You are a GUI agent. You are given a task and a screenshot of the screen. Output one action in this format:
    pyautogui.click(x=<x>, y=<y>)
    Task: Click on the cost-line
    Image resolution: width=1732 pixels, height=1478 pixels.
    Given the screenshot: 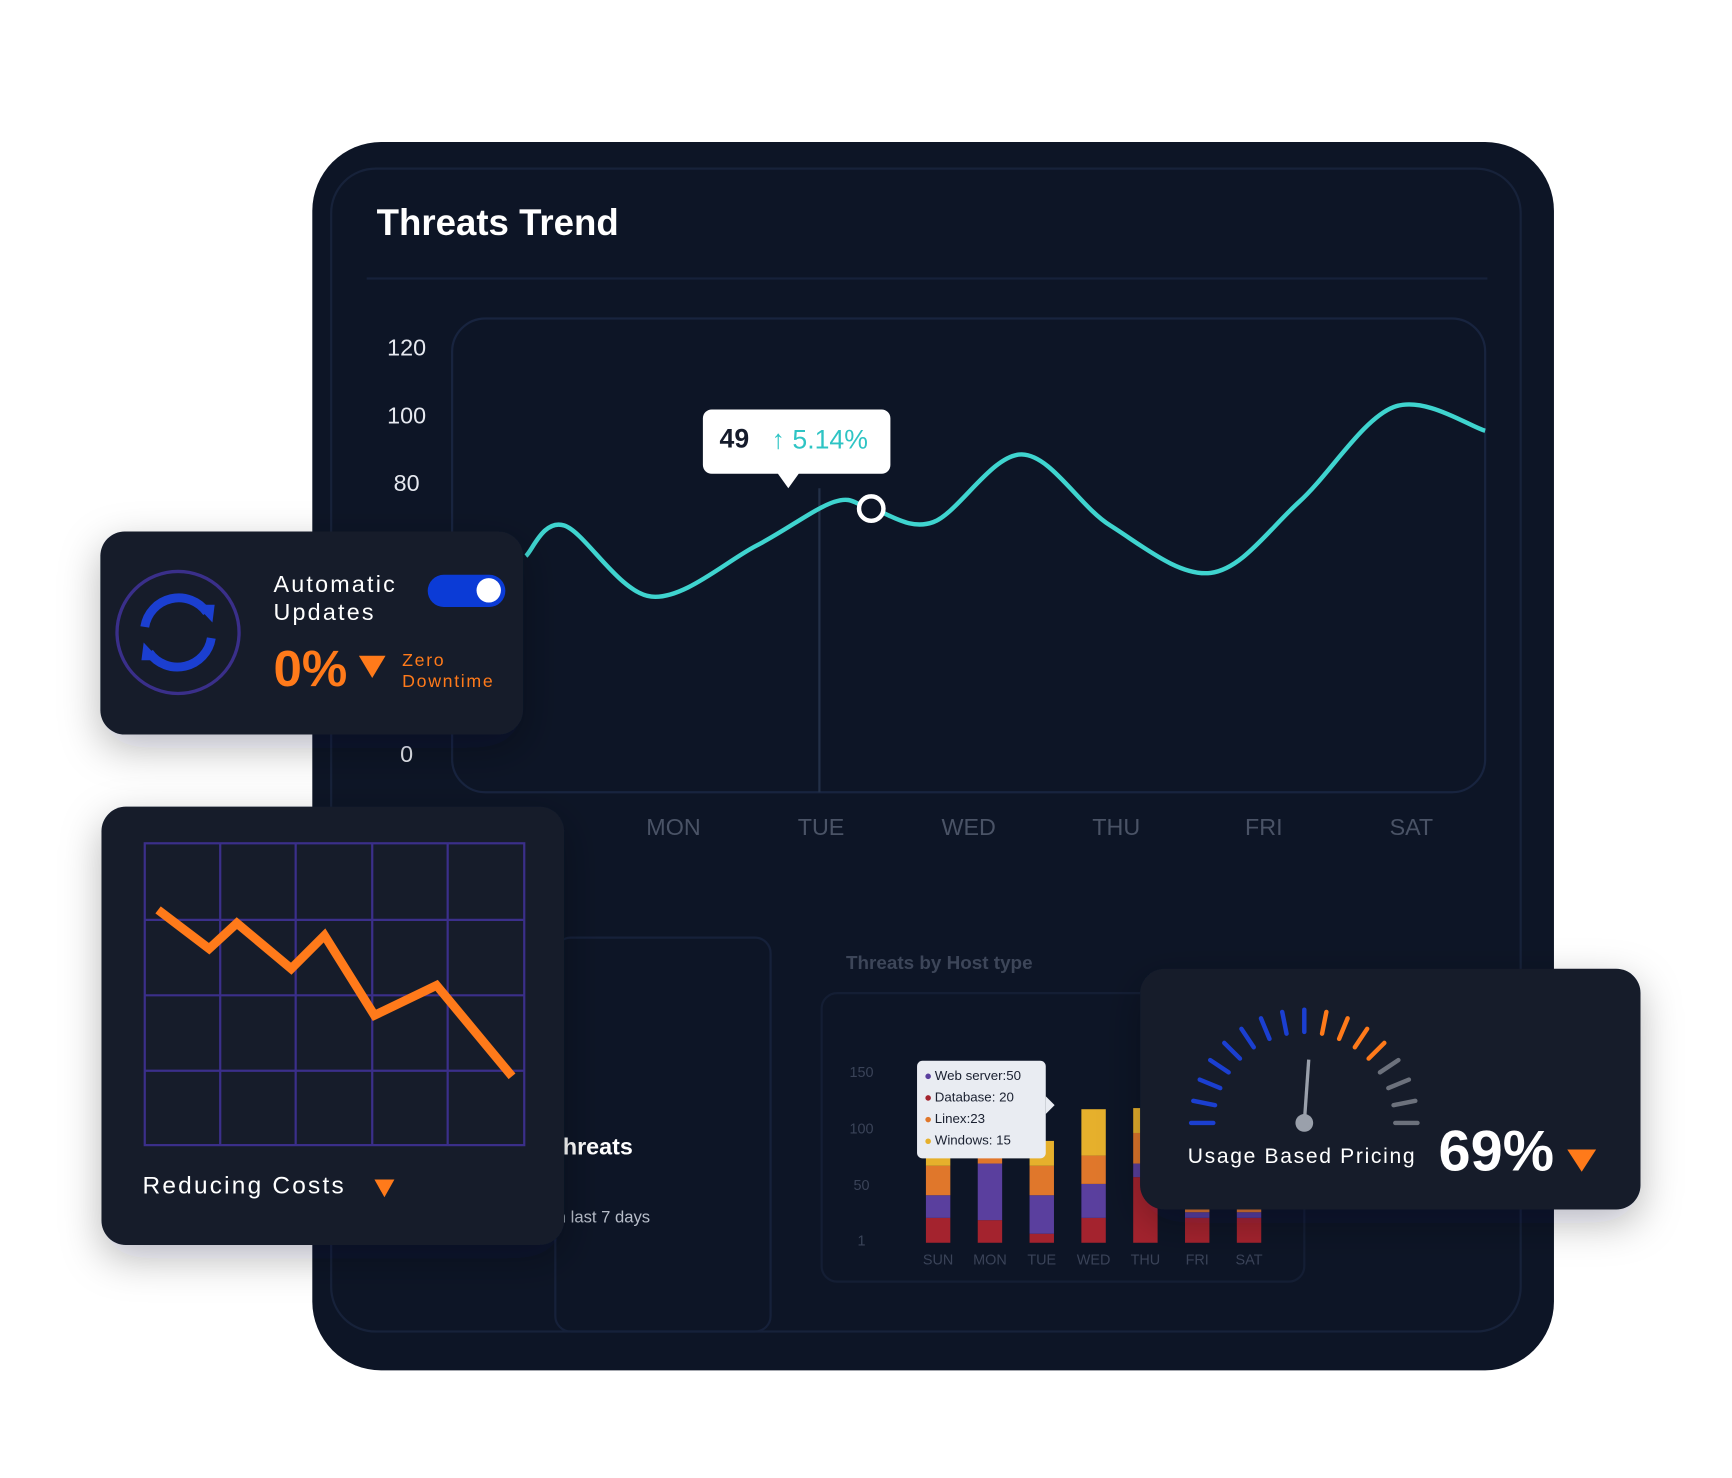 What is the action you would take?
    pyautogui.click(x=335, y=993)
    